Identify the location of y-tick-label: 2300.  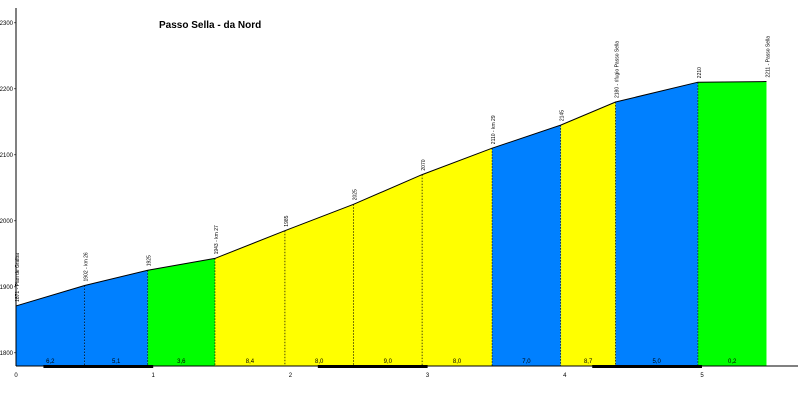
(7, 24).